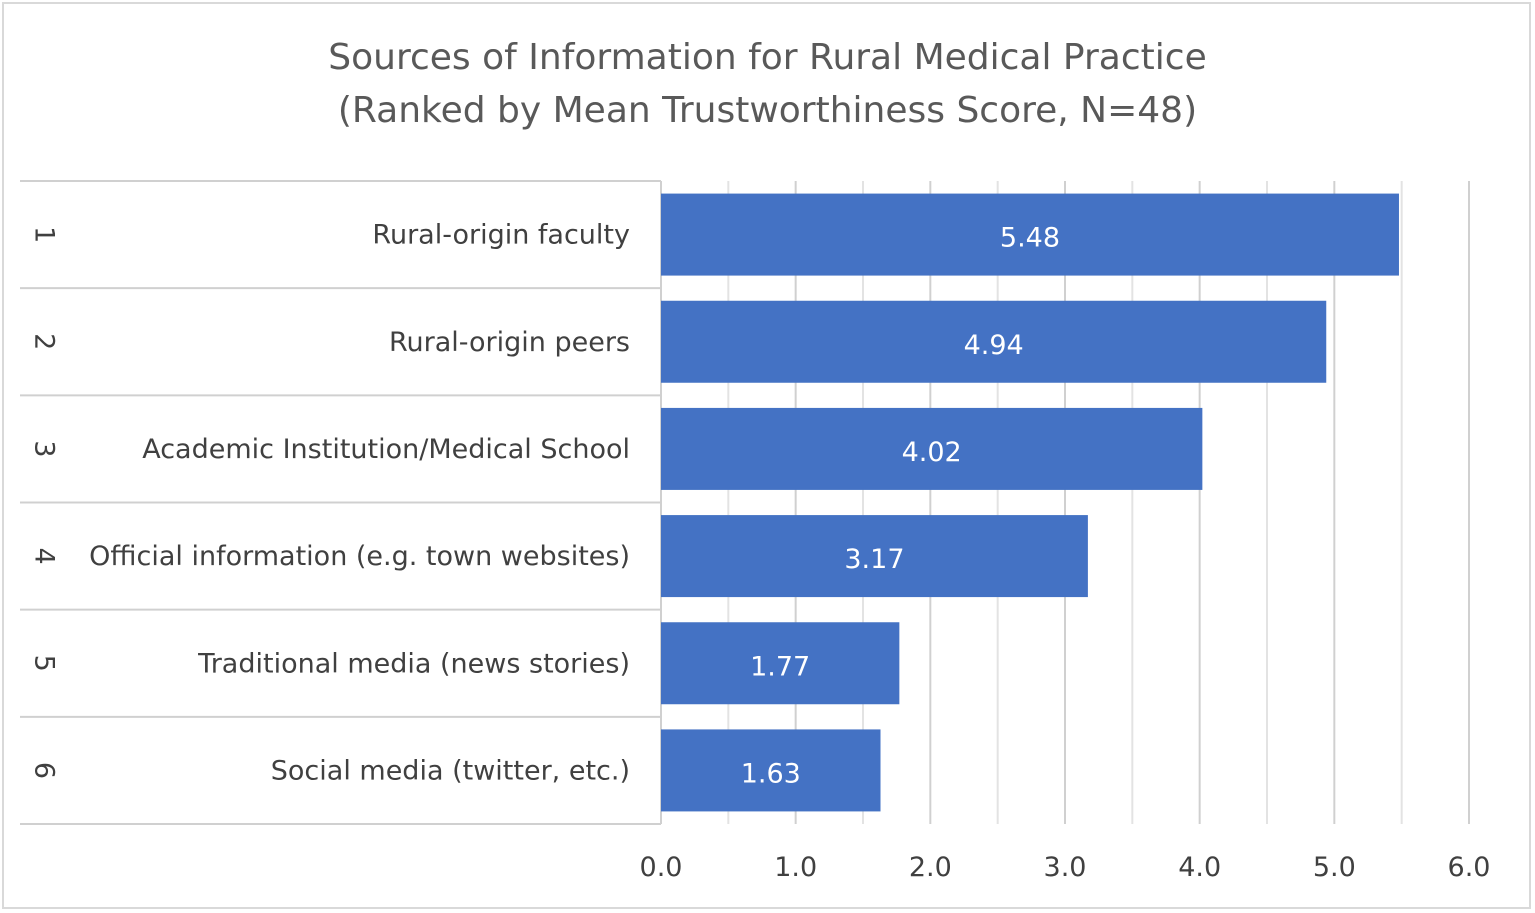 The height and width of the screenshot is (913, 1535). What do you see at coordinates (1334, 867) in the screenshot?
I see `x-tick-label: 5.0` at bounding box center [1334, 867].